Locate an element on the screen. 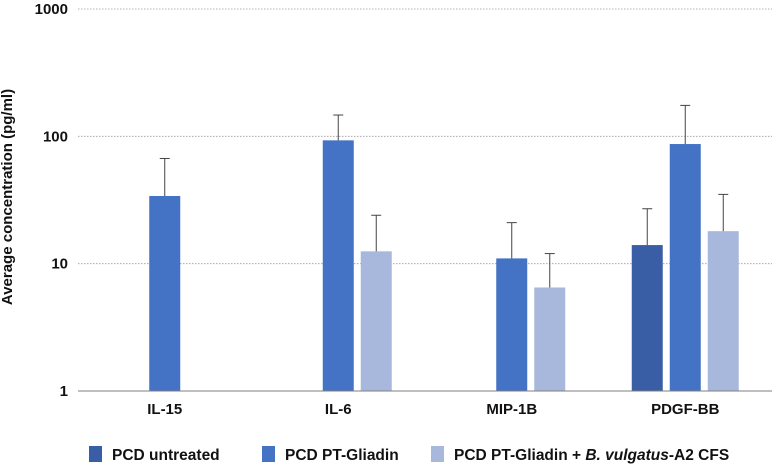 The height and width of the screenshot is (470, 780). y-tick-label: 100 is located at coordinates (55, 136).